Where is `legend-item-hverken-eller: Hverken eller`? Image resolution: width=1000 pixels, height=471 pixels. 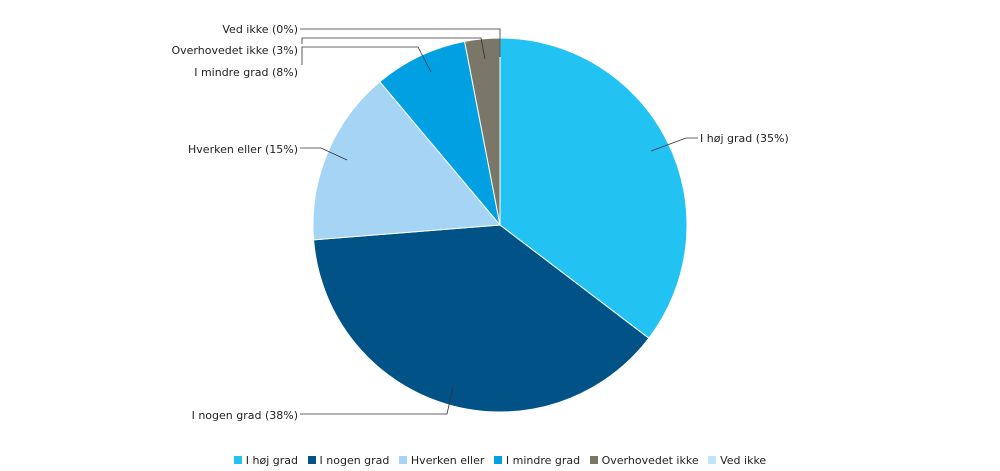 legend-item-hverken-eller: Hverken eller is located at coordinates (441, 460).